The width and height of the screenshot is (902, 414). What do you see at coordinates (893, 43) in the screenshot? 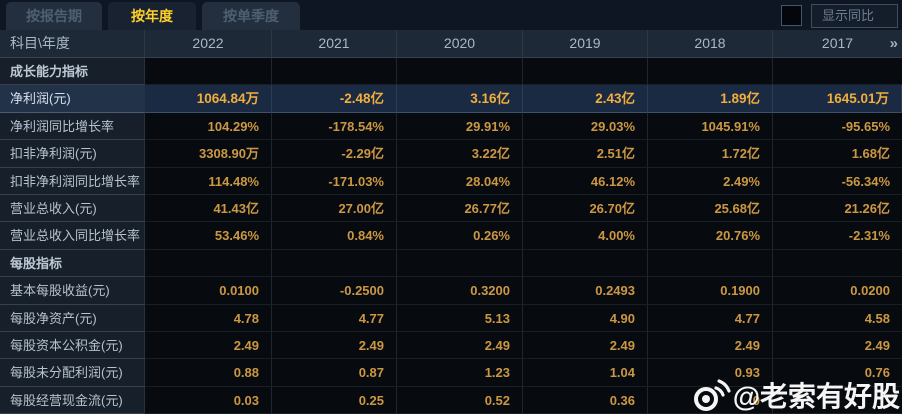
I see `more-years-icon: »` at bounding box center [893, 43].